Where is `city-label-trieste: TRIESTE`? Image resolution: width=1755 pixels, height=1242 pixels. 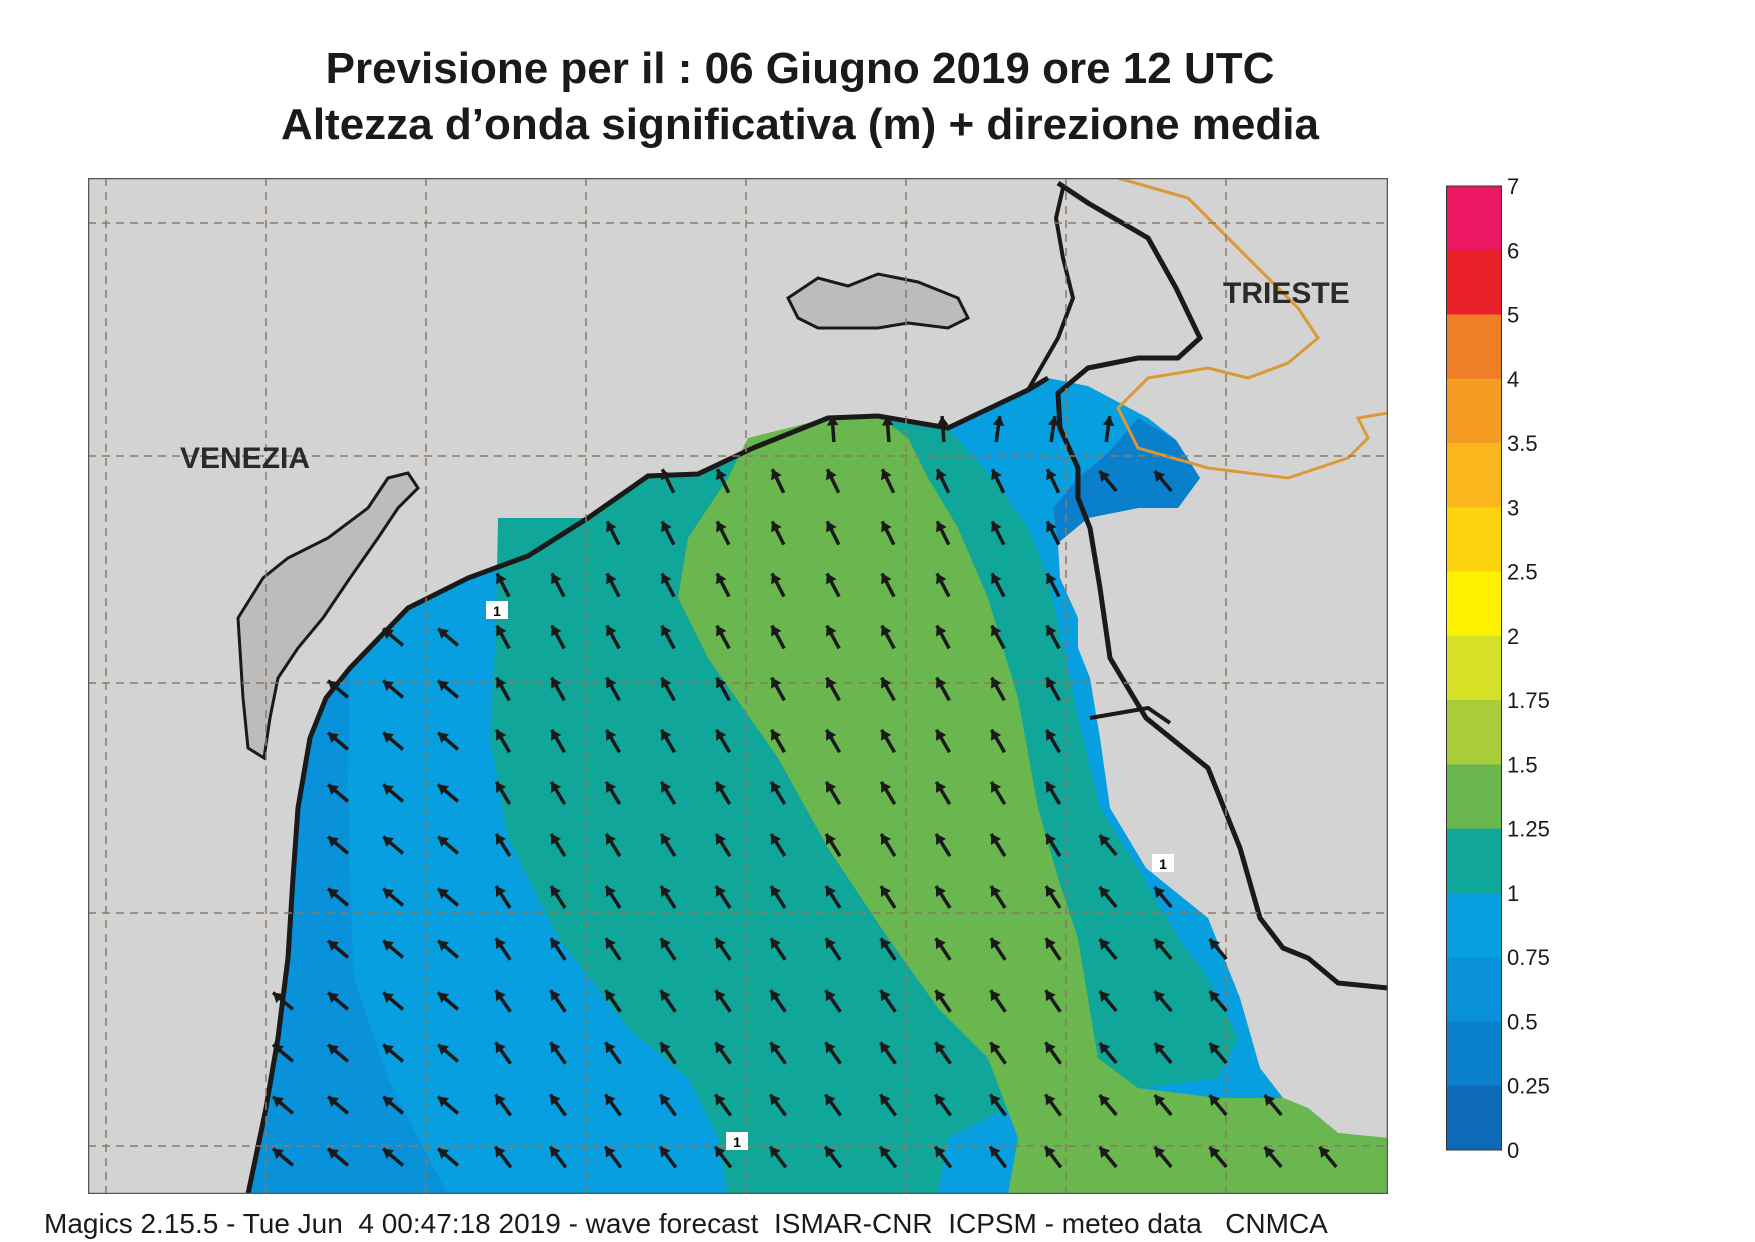
city-label-trieste: TRIESTE is located at coordinates (1286, 293).